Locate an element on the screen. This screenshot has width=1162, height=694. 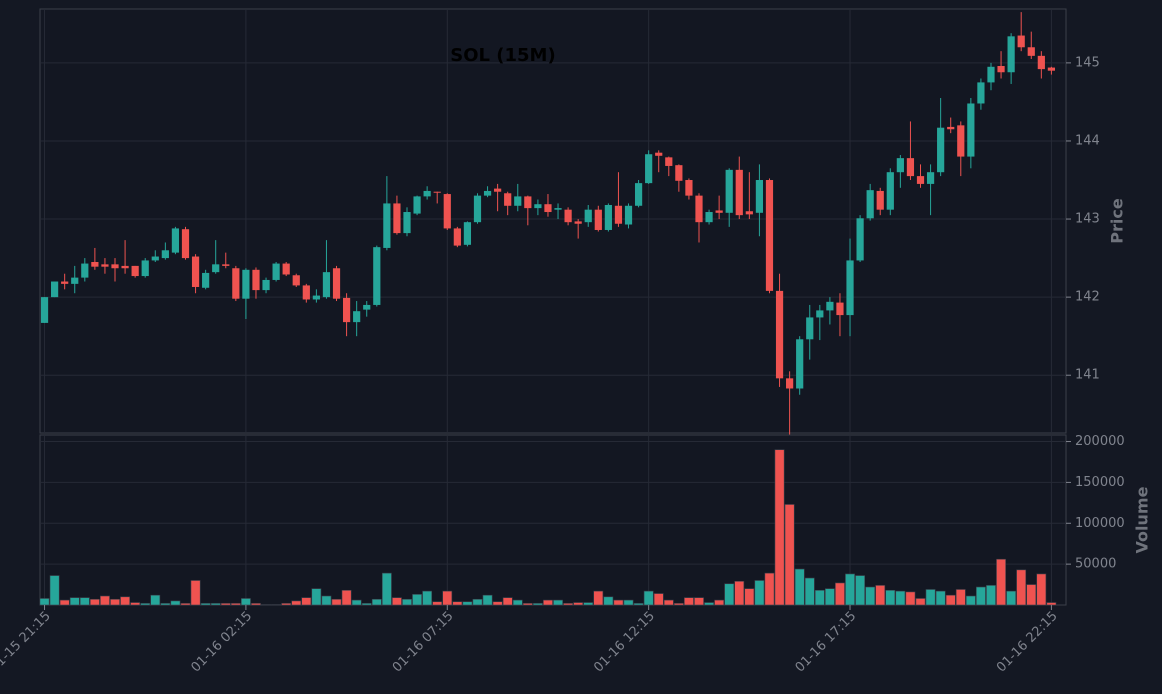
y-tick-label: 145 is located at coordinates (1087, 62).